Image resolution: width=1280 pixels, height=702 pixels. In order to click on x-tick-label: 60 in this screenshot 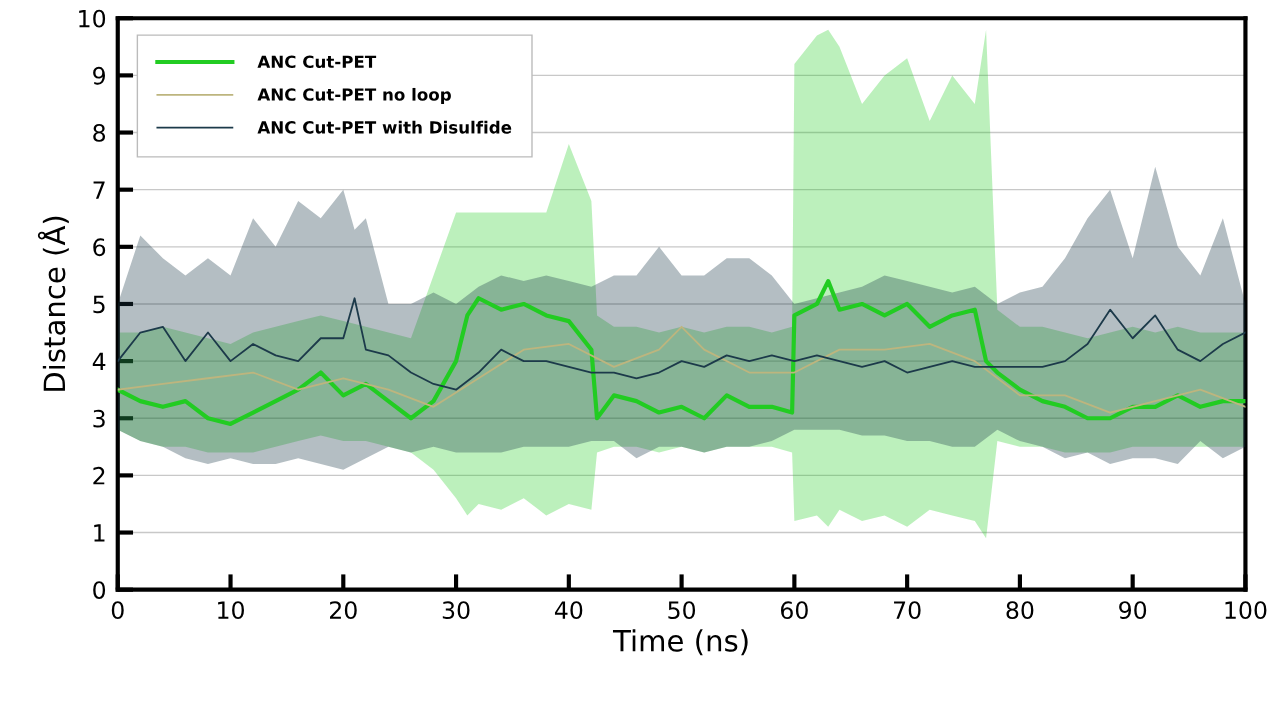, I will do `click(794, 610)`.